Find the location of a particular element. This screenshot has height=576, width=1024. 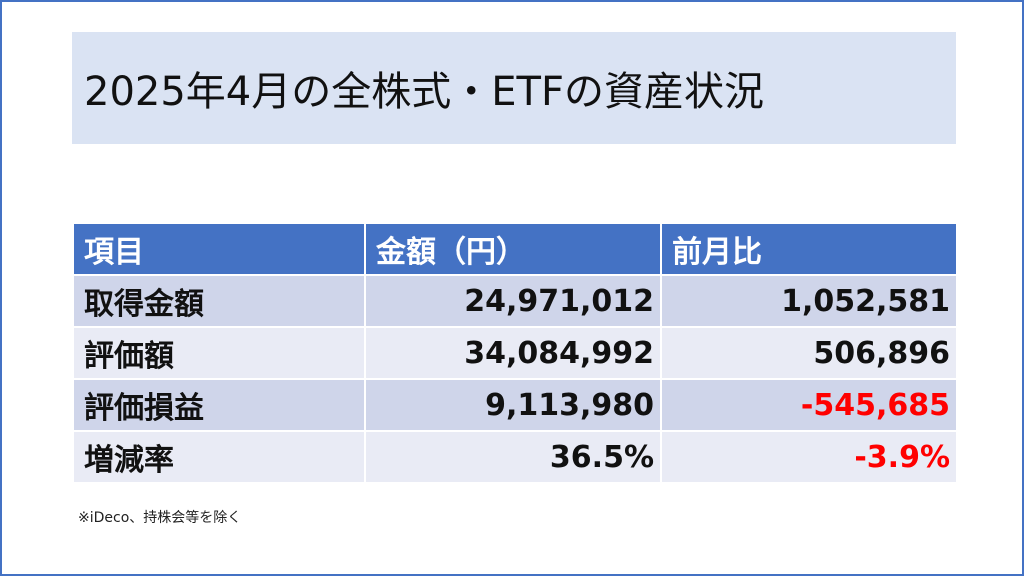

table-row: 増減率 36.5% -3.9% is located at coordinates (515, 457).